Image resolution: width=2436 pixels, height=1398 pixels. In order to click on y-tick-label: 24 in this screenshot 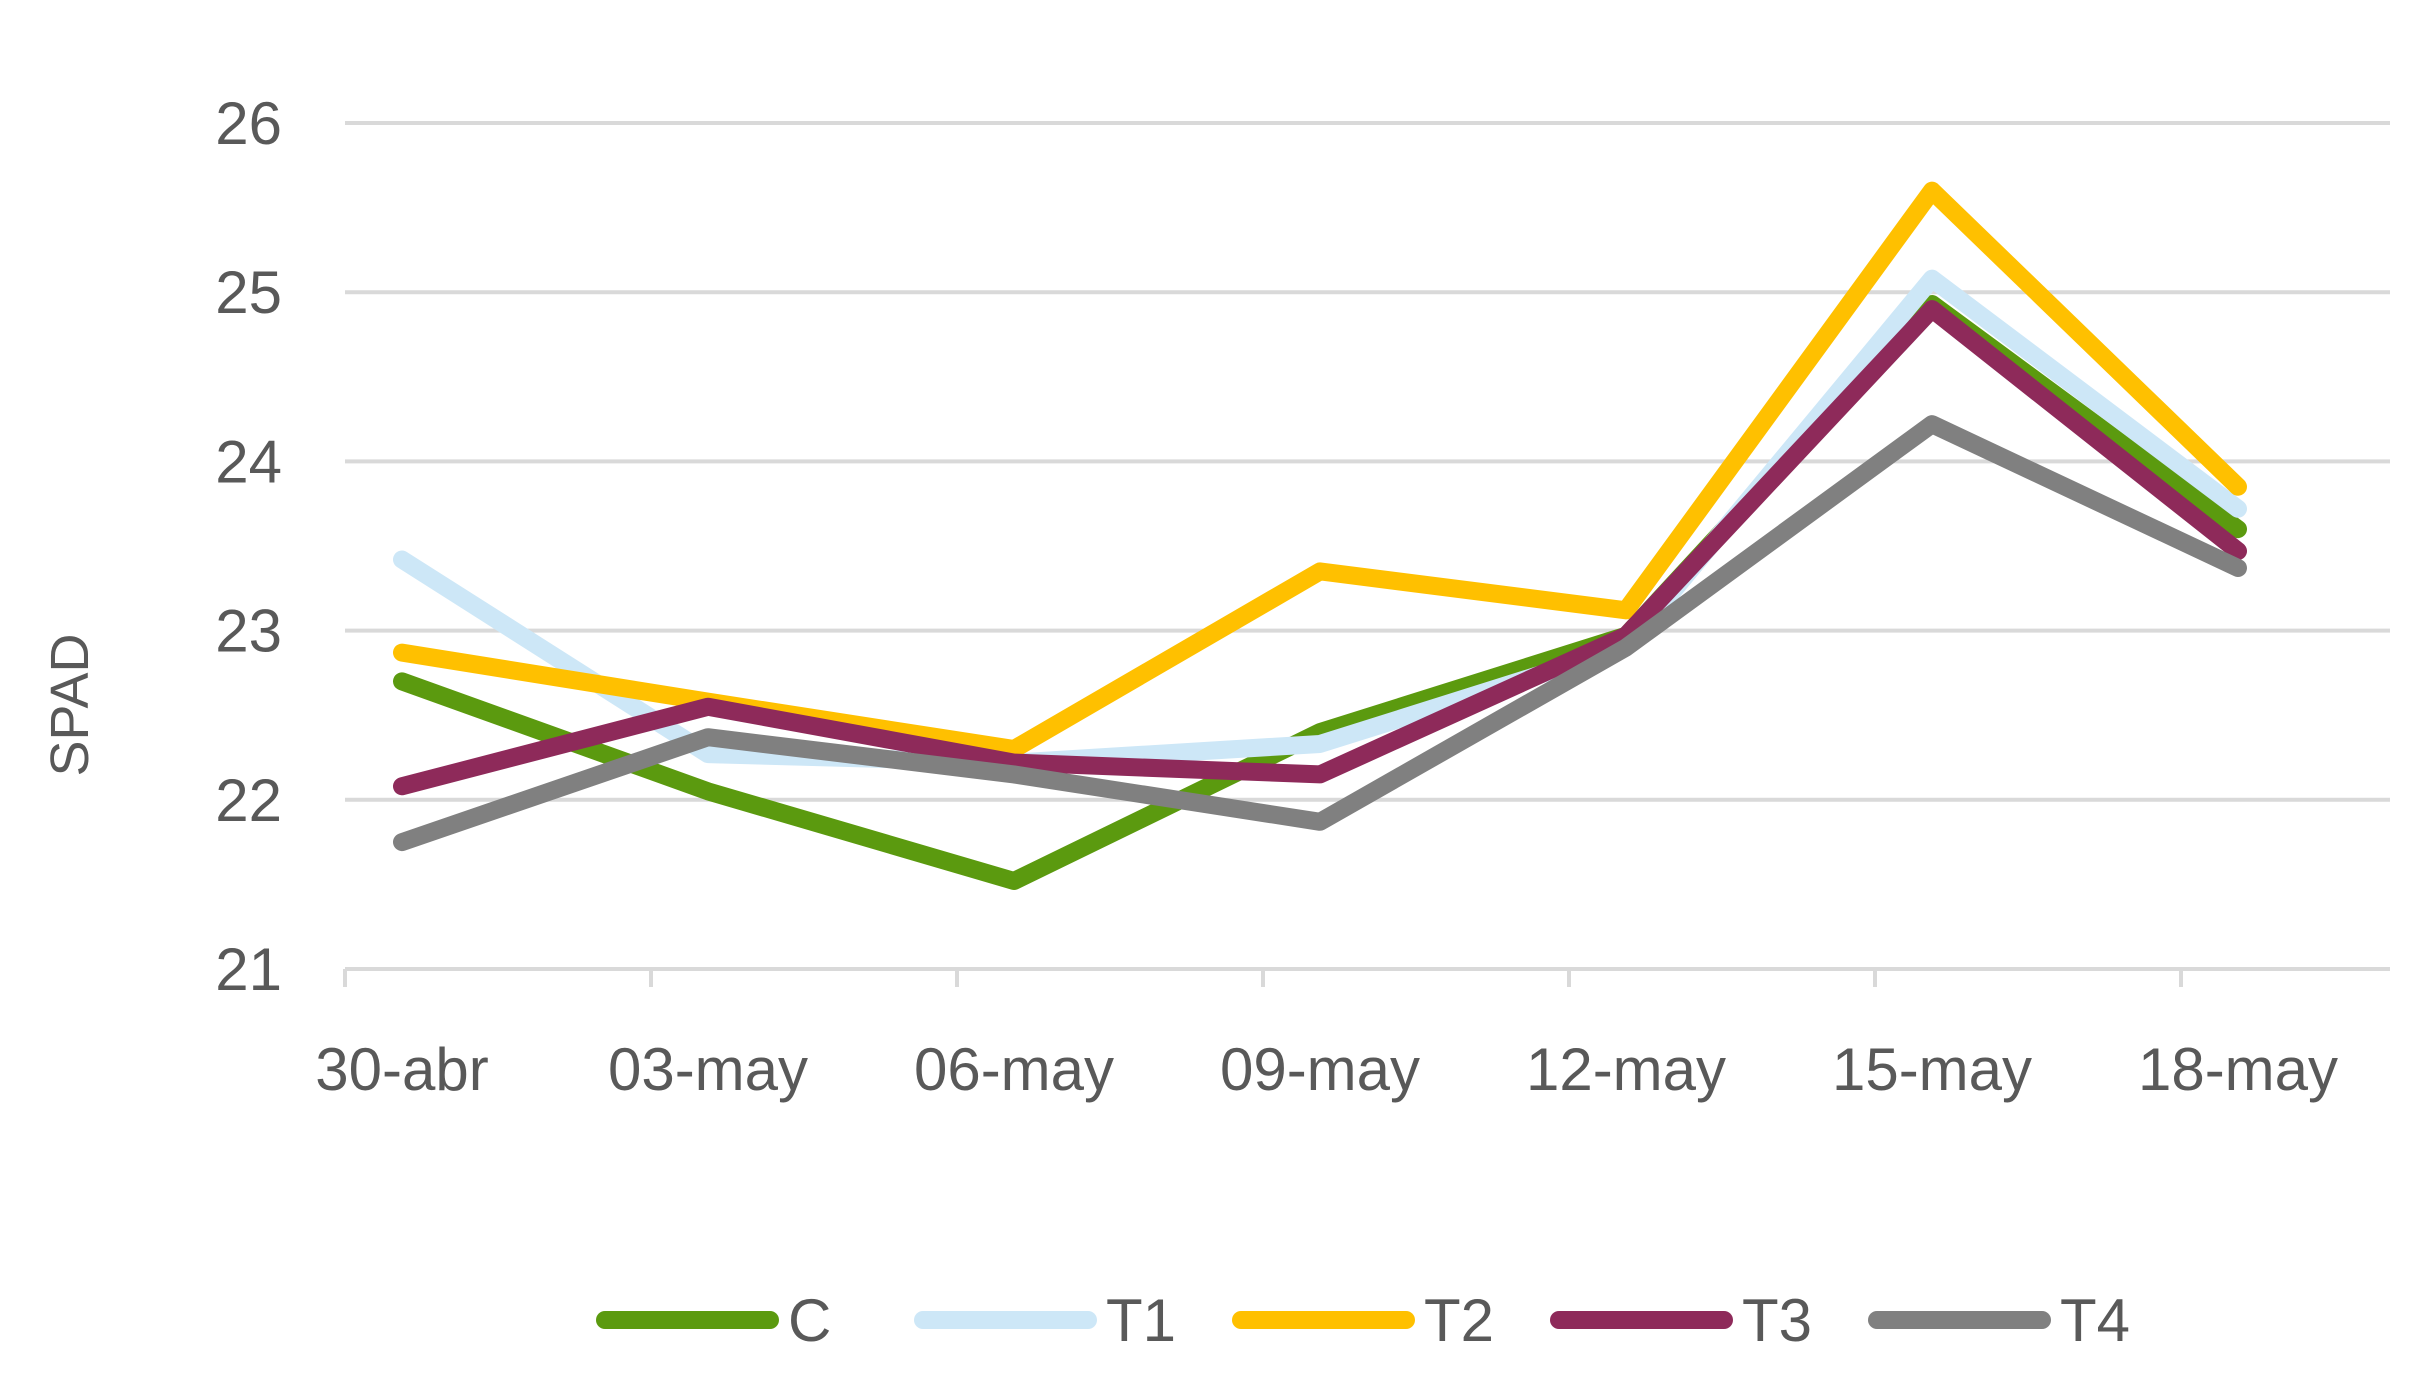, I will do `click(248, 461)`.